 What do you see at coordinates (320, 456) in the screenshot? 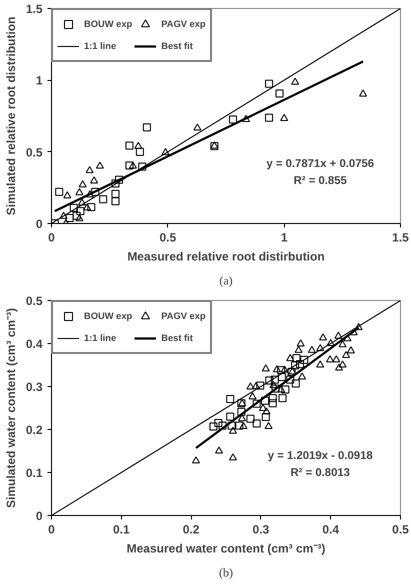
I see `annotation: y = 1.2019x - 0.0918` at bounding box center [320, 456].